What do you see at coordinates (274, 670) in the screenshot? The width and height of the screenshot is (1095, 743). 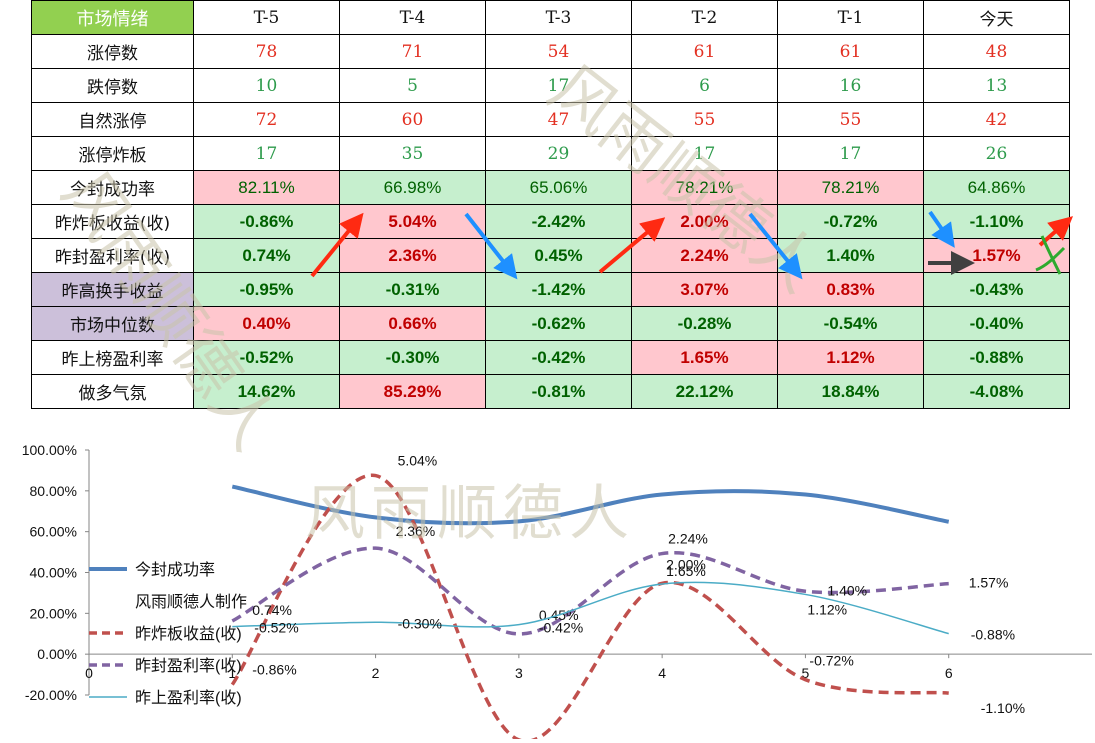 I see `data-label: -0.86%` at bounding box center [274, 670].